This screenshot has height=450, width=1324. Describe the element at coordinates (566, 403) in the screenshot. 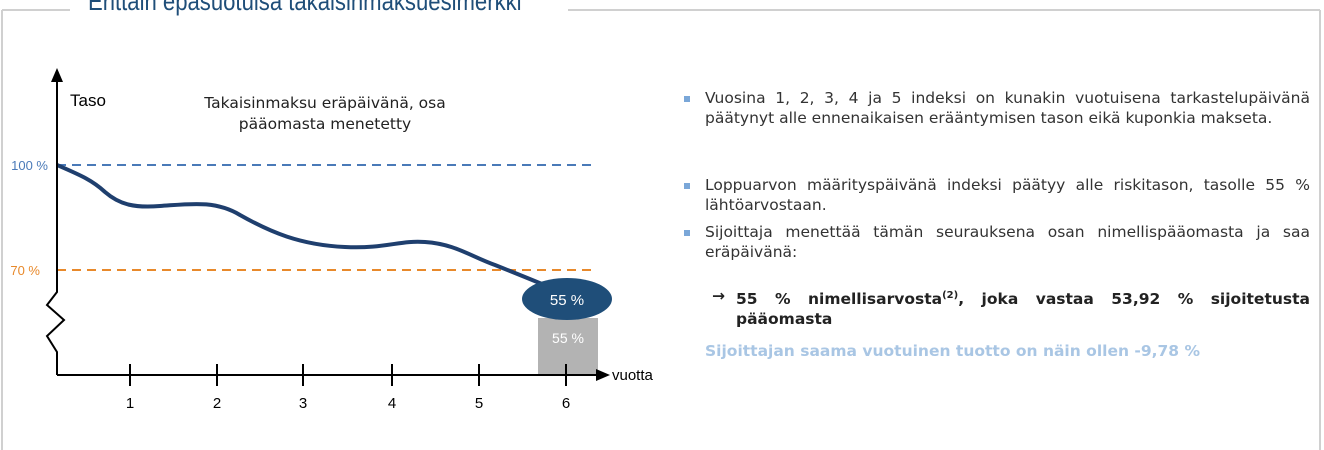

I see `x-tick-label: 6` at that location.